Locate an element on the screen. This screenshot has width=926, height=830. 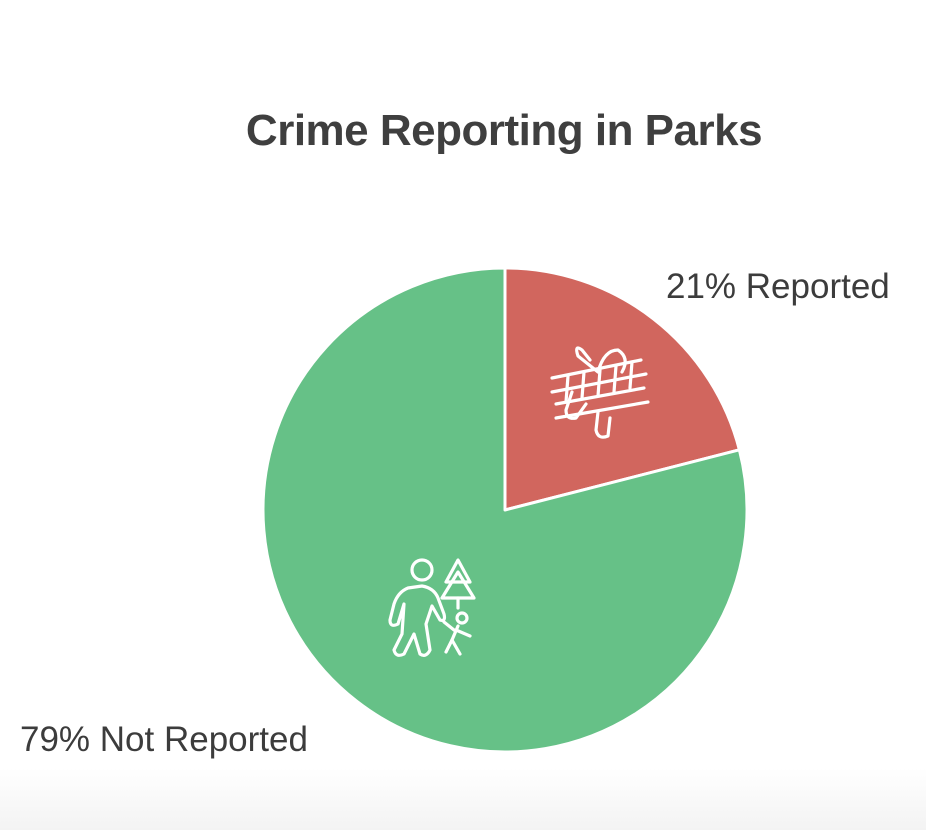
slice-label-not-reported: 79% Not Reported is located at coordinates (164, 739).